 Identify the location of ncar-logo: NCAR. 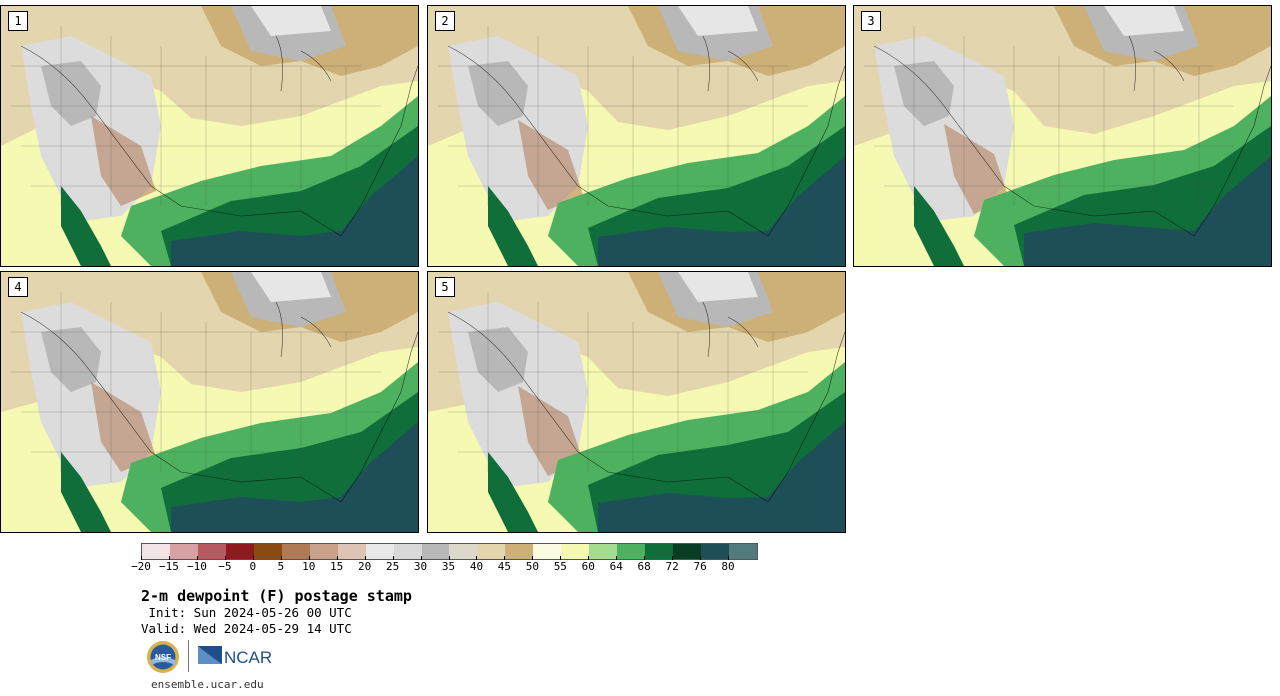
(235, 656).